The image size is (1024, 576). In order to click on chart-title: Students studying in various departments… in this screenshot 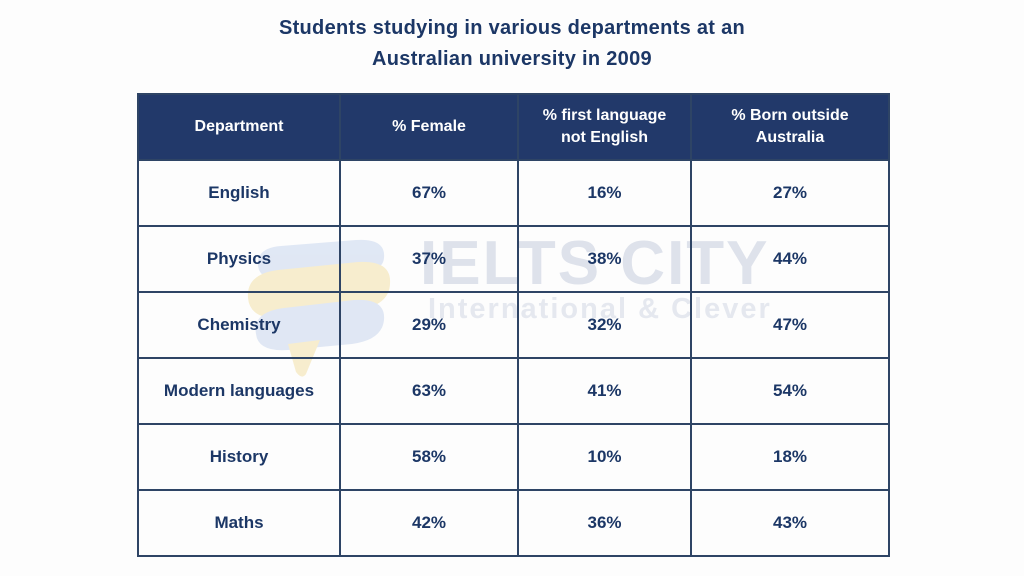, I will do `click(512, 44)`.